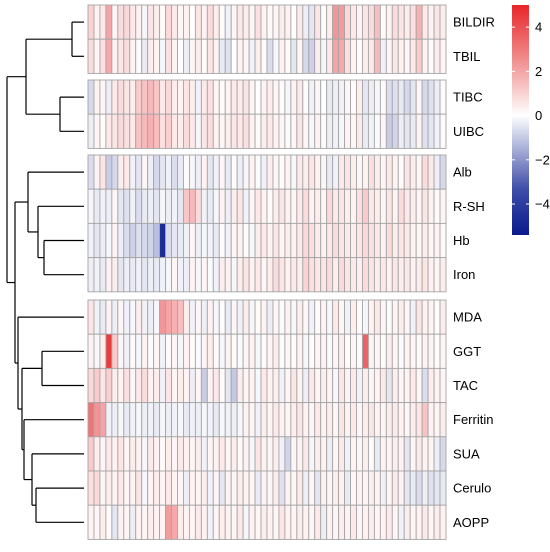 Image resolution: width=550 pixels, height=552 pixels. I want to click on legend-tick-label: 2, so click(538, 71).